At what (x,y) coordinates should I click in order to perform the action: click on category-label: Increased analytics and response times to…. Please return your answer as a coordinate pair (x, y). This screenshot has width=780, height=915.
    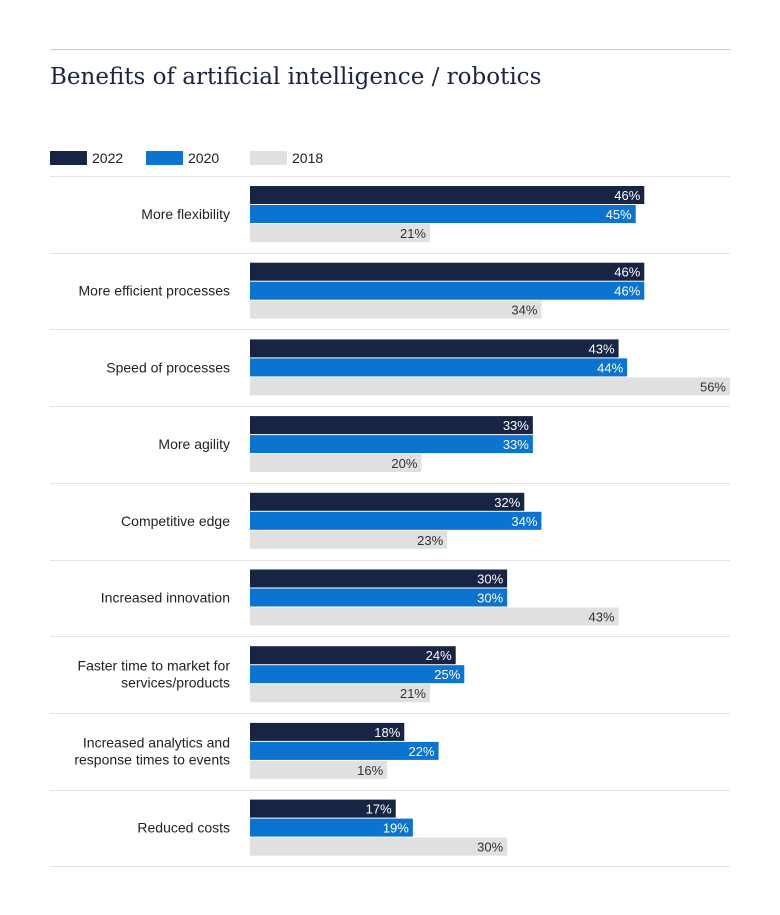
    Looking at the image, I should click on (152, 750).